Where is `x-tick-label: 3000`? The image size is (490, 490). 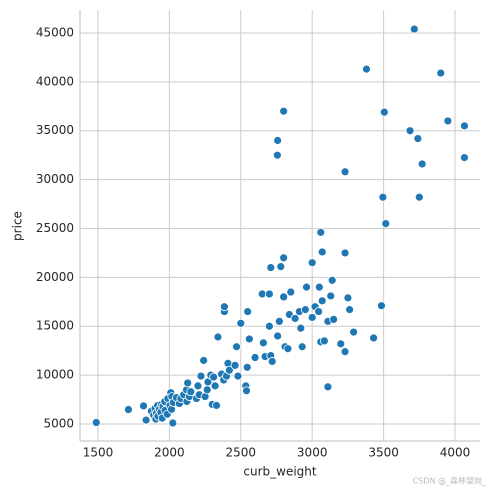
x-tick-label: 3000 is located at coordinates (312, 453).